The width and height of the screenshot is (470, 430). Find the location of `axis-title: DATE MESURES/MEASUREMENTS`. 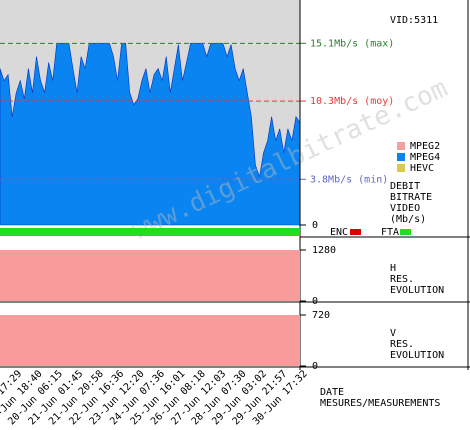

axis-title: DATE MESURES/MEASUREMENTS is located at coordinates (380, 398).